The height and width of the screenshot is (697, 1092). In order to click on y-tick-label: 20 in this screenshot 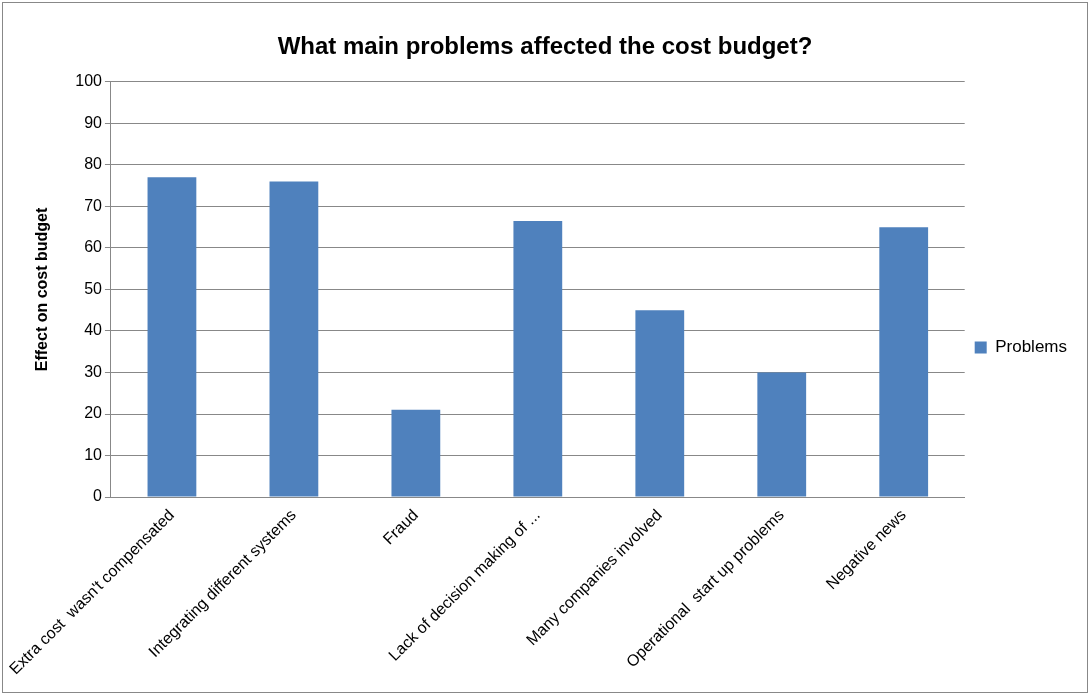, I will do `click(93, 413)`.